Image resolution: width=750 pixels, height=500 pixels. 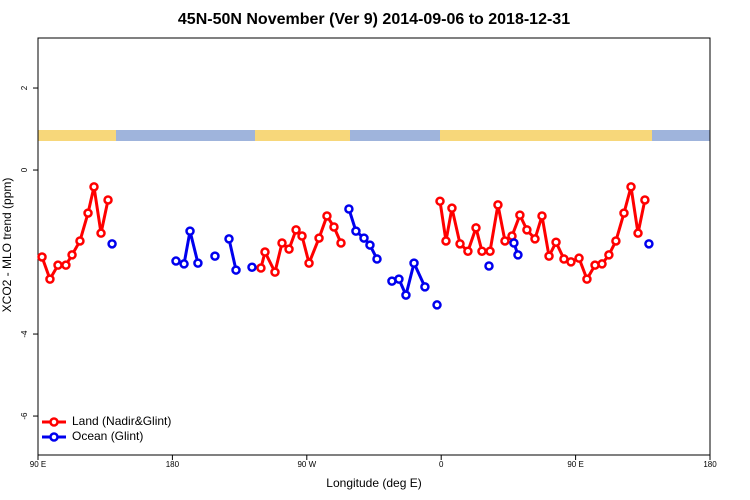 What do you see at coordinates (441, 464) in the screenshot?
I see `x-tick-label: 0` at bounding box center [441, 464].